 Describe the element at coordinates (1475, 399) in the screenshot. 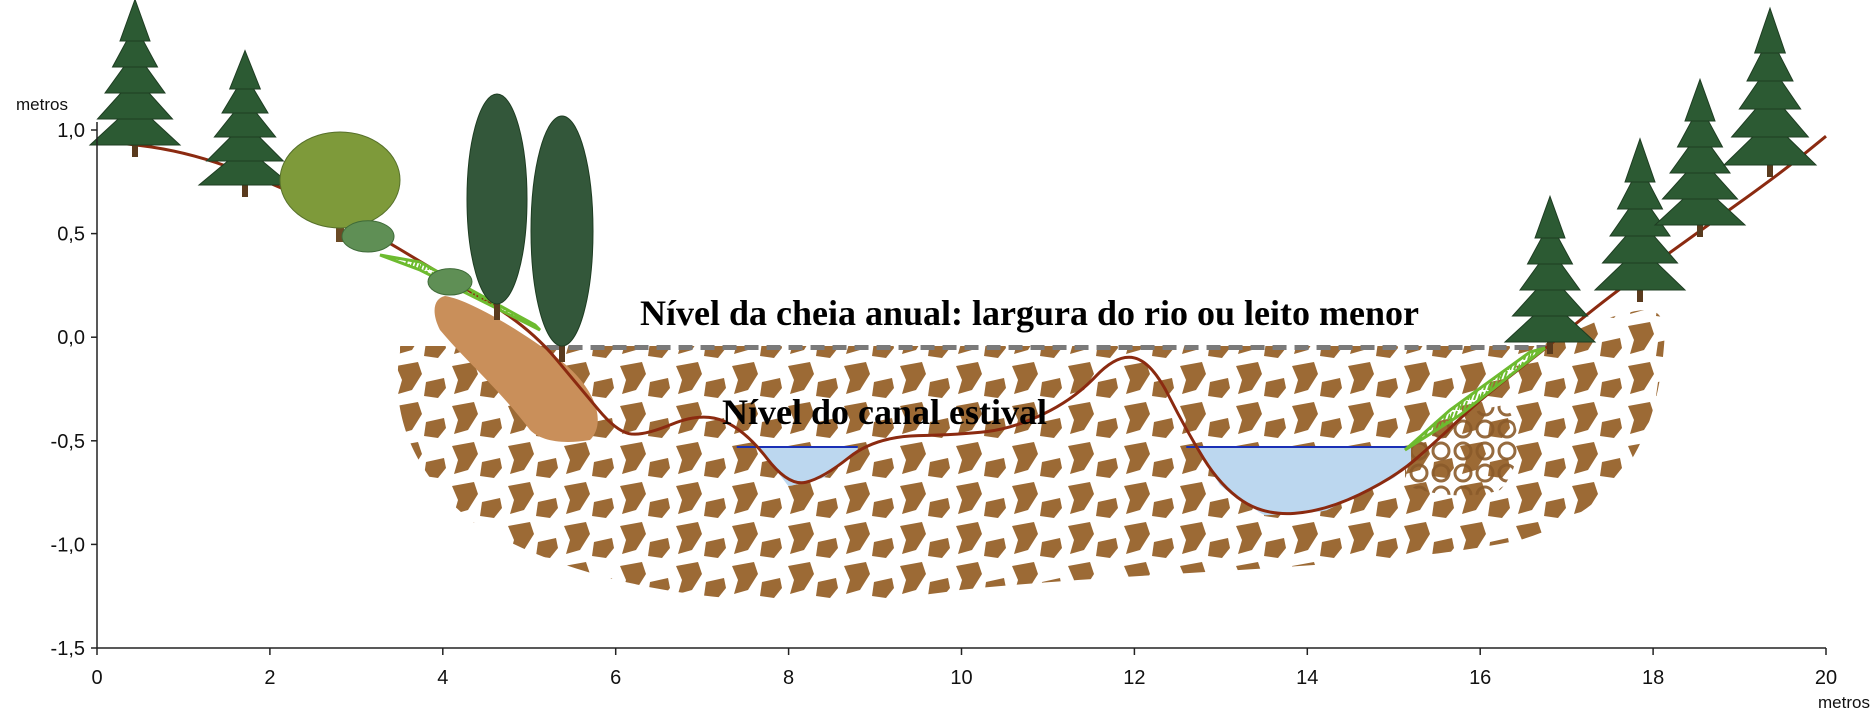

I see `grass-strip-right` at that location.